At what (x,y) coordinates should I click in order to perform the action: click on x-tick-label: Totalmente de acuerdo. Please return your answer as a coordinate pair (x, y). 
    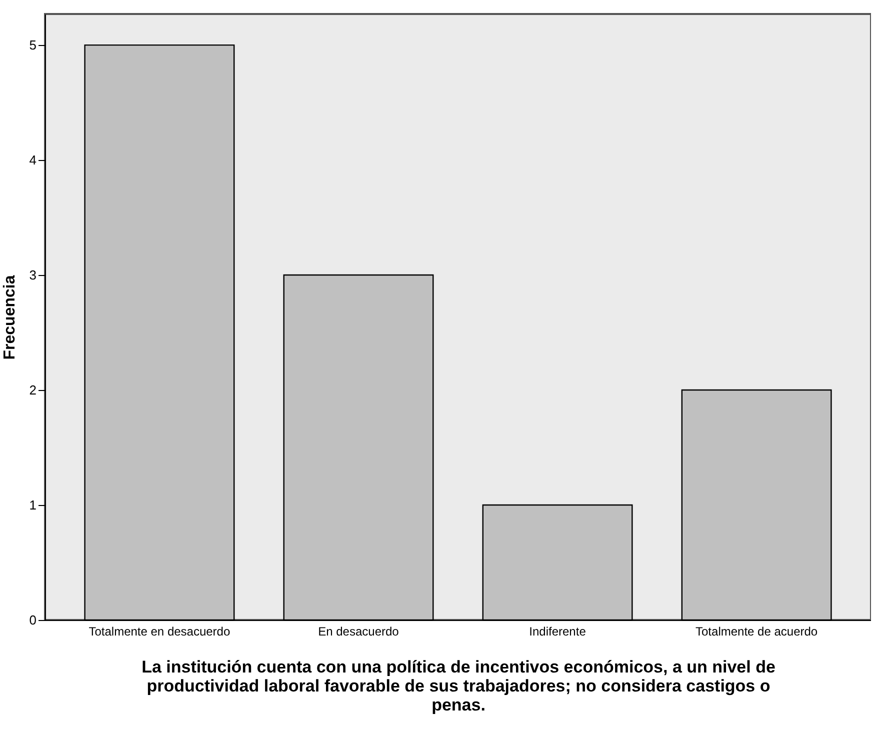
    Looking at the image, I should click on (757, 631).